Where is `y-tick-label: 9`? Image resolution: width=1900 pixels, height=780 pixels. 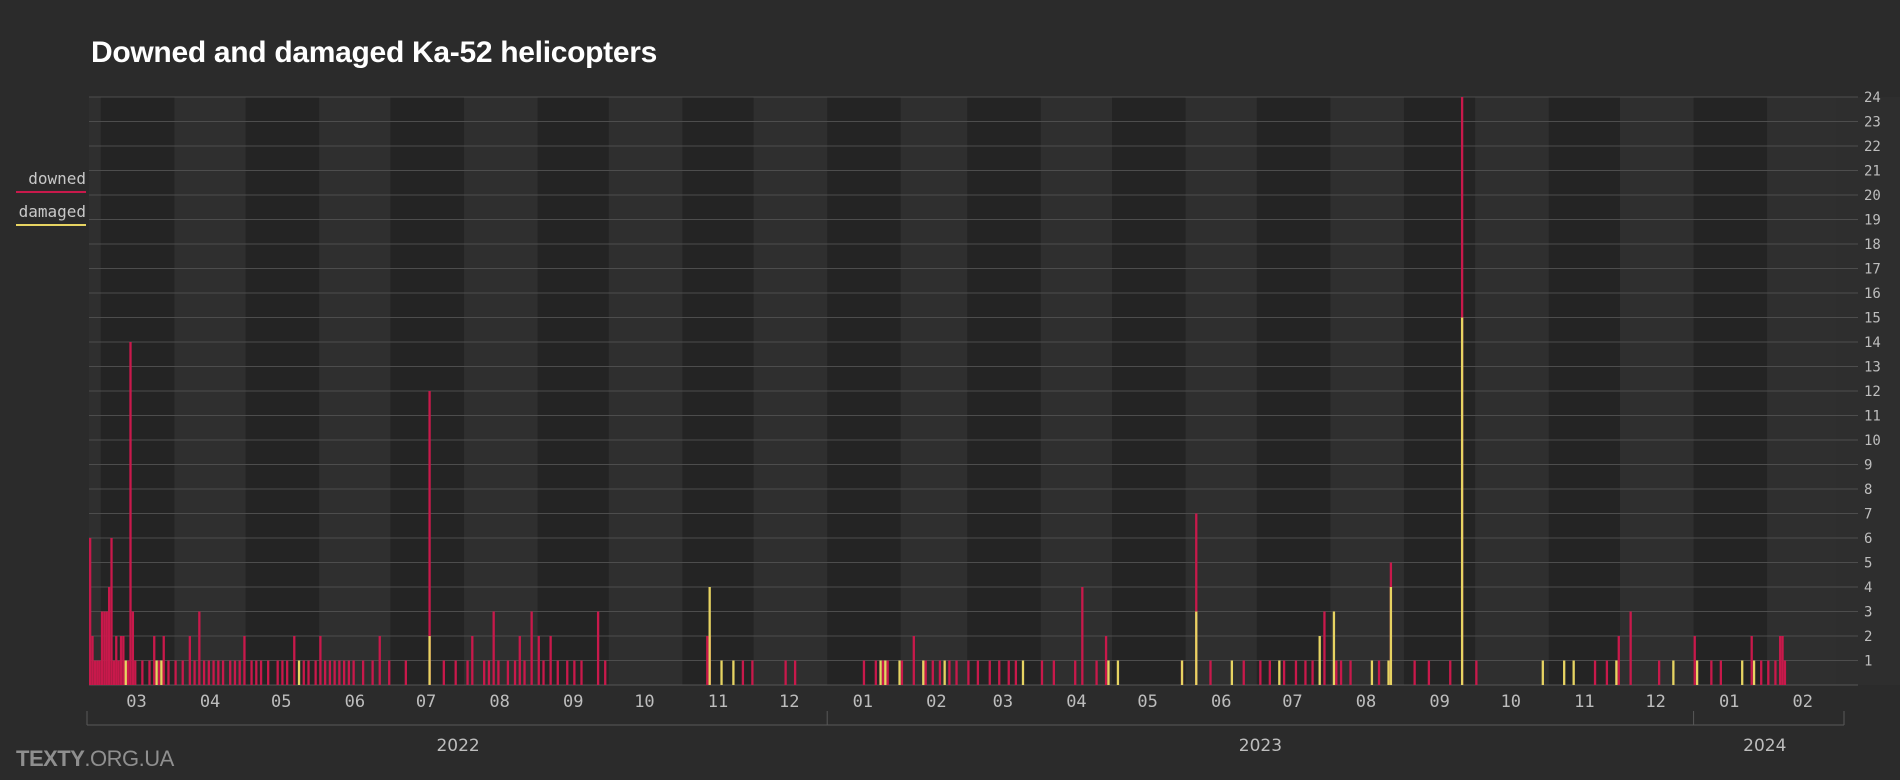
y-tick-label: 9 is located at coordinates (1868, 466).